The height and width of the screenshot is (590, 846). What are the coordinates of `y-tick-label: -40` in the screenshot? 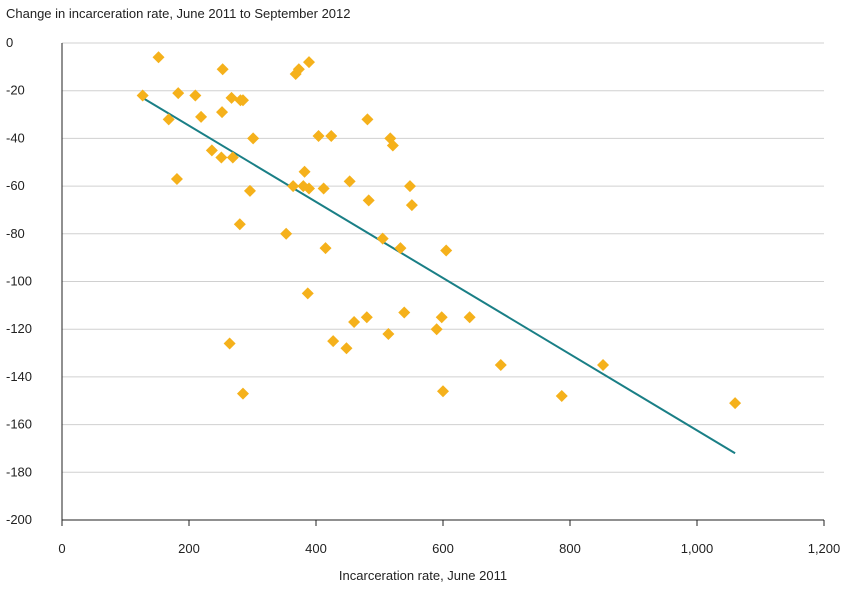 It's located at (15, 137).